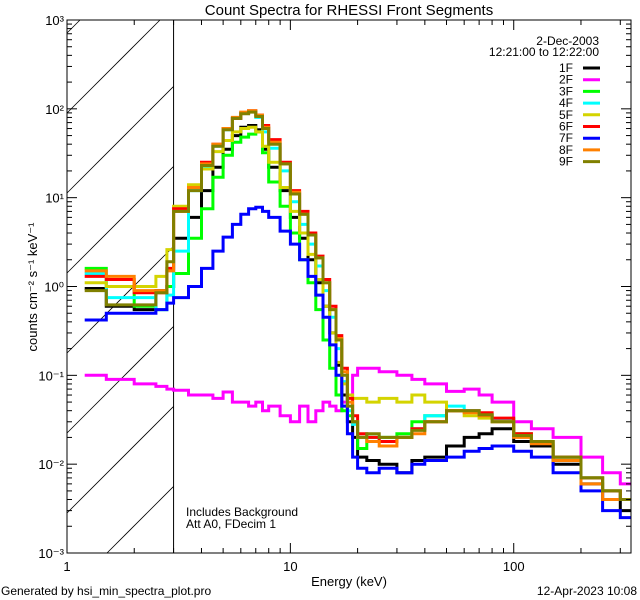 The width and height of the screenshot is (640, 600). What do you see at coordinates (32, 287) in the screenshot?
I see `y-axis-label: counts cm⁻² s⁻¹ keV⁻¹` at bounding box center [32, 287].